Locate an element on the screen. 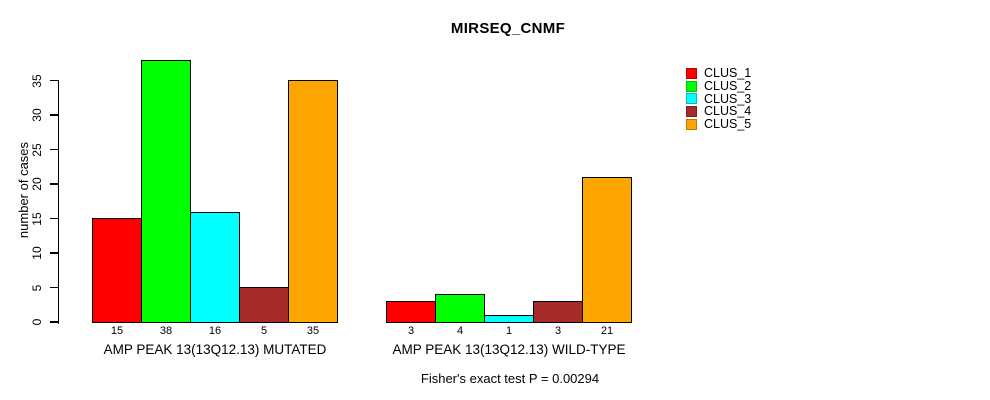 The image size is (990, 400). y-axis-tick-label: 15 is located at coordinates (37, 218).